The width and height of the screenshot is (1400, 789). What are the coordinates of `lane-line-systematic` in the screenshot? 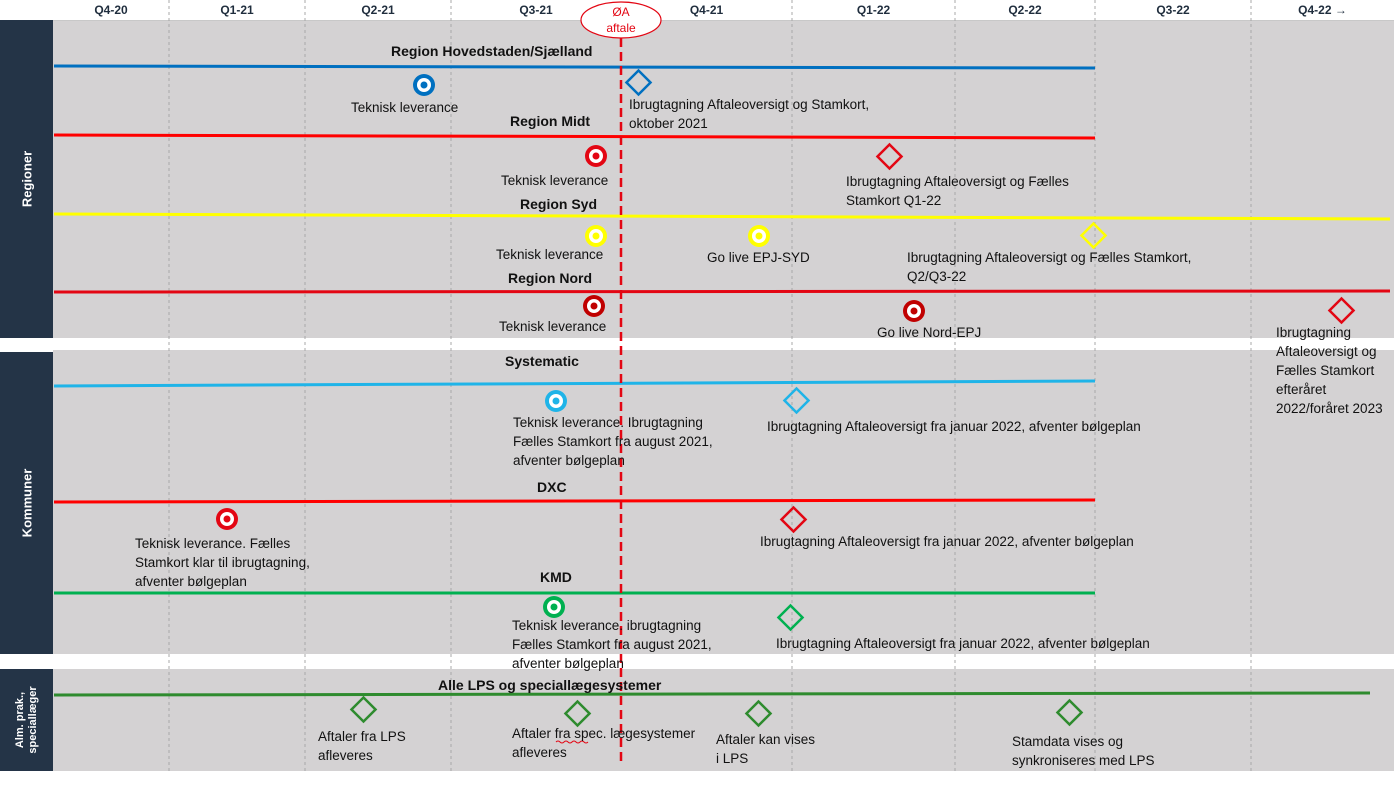 It's located at (574, 383).